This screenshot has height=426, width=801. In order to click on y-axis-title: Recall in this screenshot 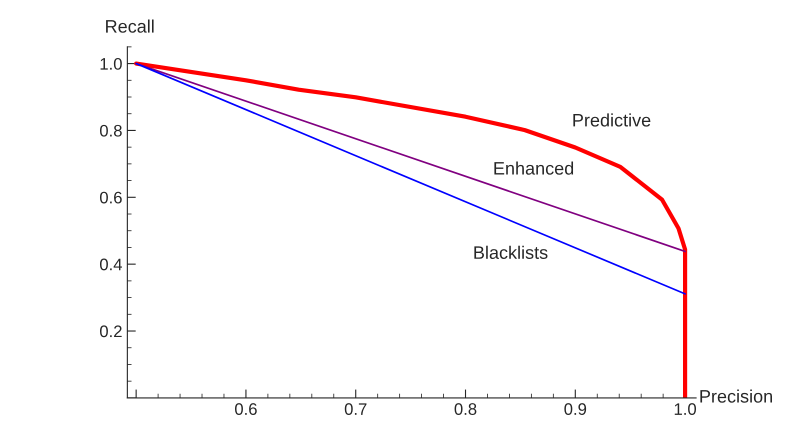, I will do `click(130, 26)`.